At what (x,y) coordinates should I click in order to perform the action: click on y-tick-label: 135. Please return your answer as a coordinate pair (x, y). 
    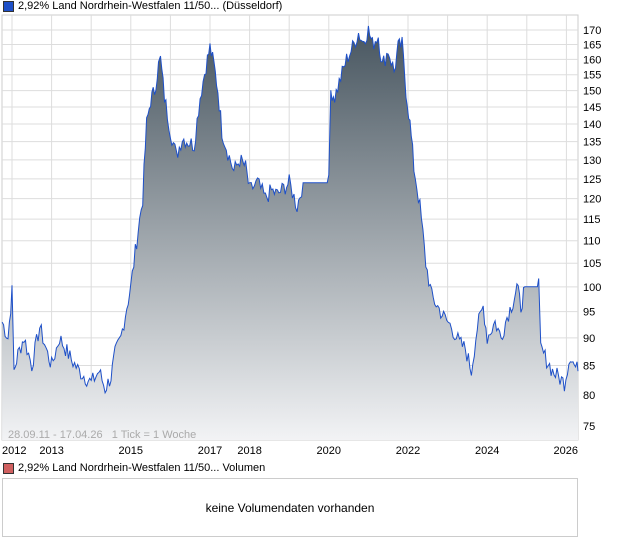
    Looking at the image, I should click on (592, 143).